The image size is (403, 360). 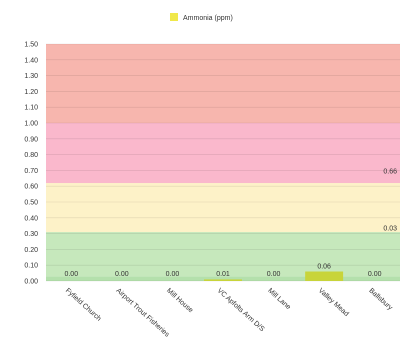 I want to click on y-tick-label: 0.90, so click(x=31, y=139).